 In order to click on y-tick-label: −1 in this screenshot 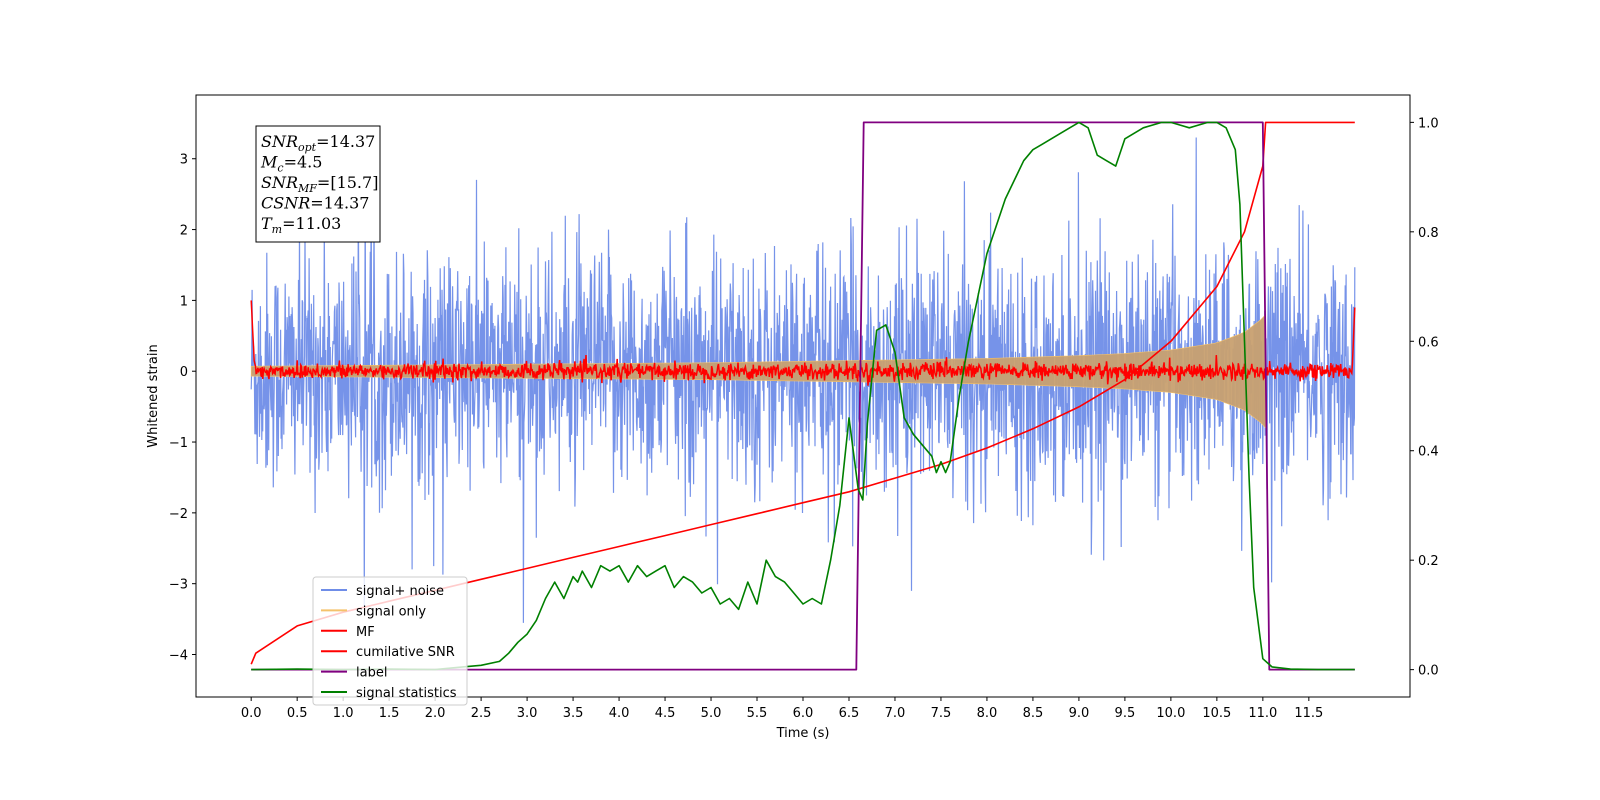, I will do `click(178, 443)`.